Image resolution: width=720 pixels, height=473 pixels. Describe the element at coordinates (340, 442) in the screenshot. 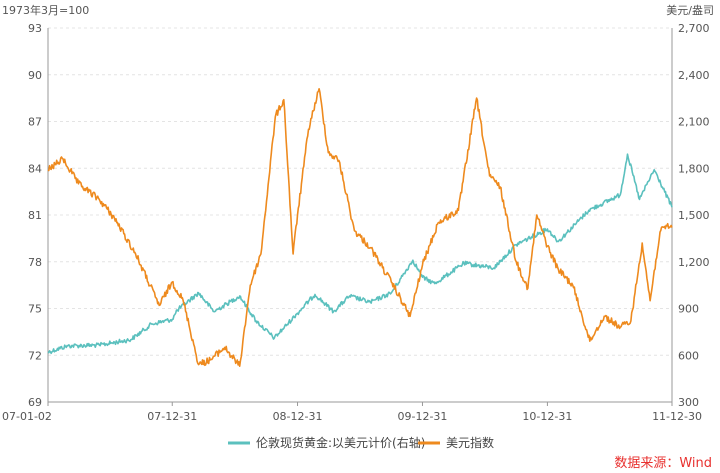

I see `legend-label: 伦敦现货黄金:以美元计价(右轴)` at that location.